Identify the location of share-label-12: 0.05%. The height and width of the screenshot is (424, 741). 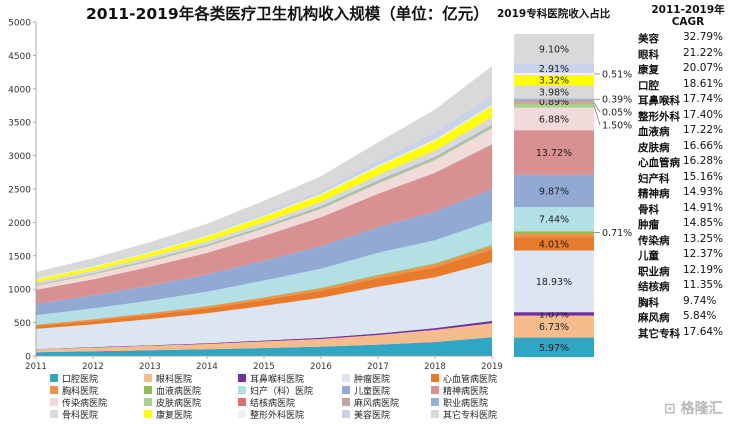
(617, 113).